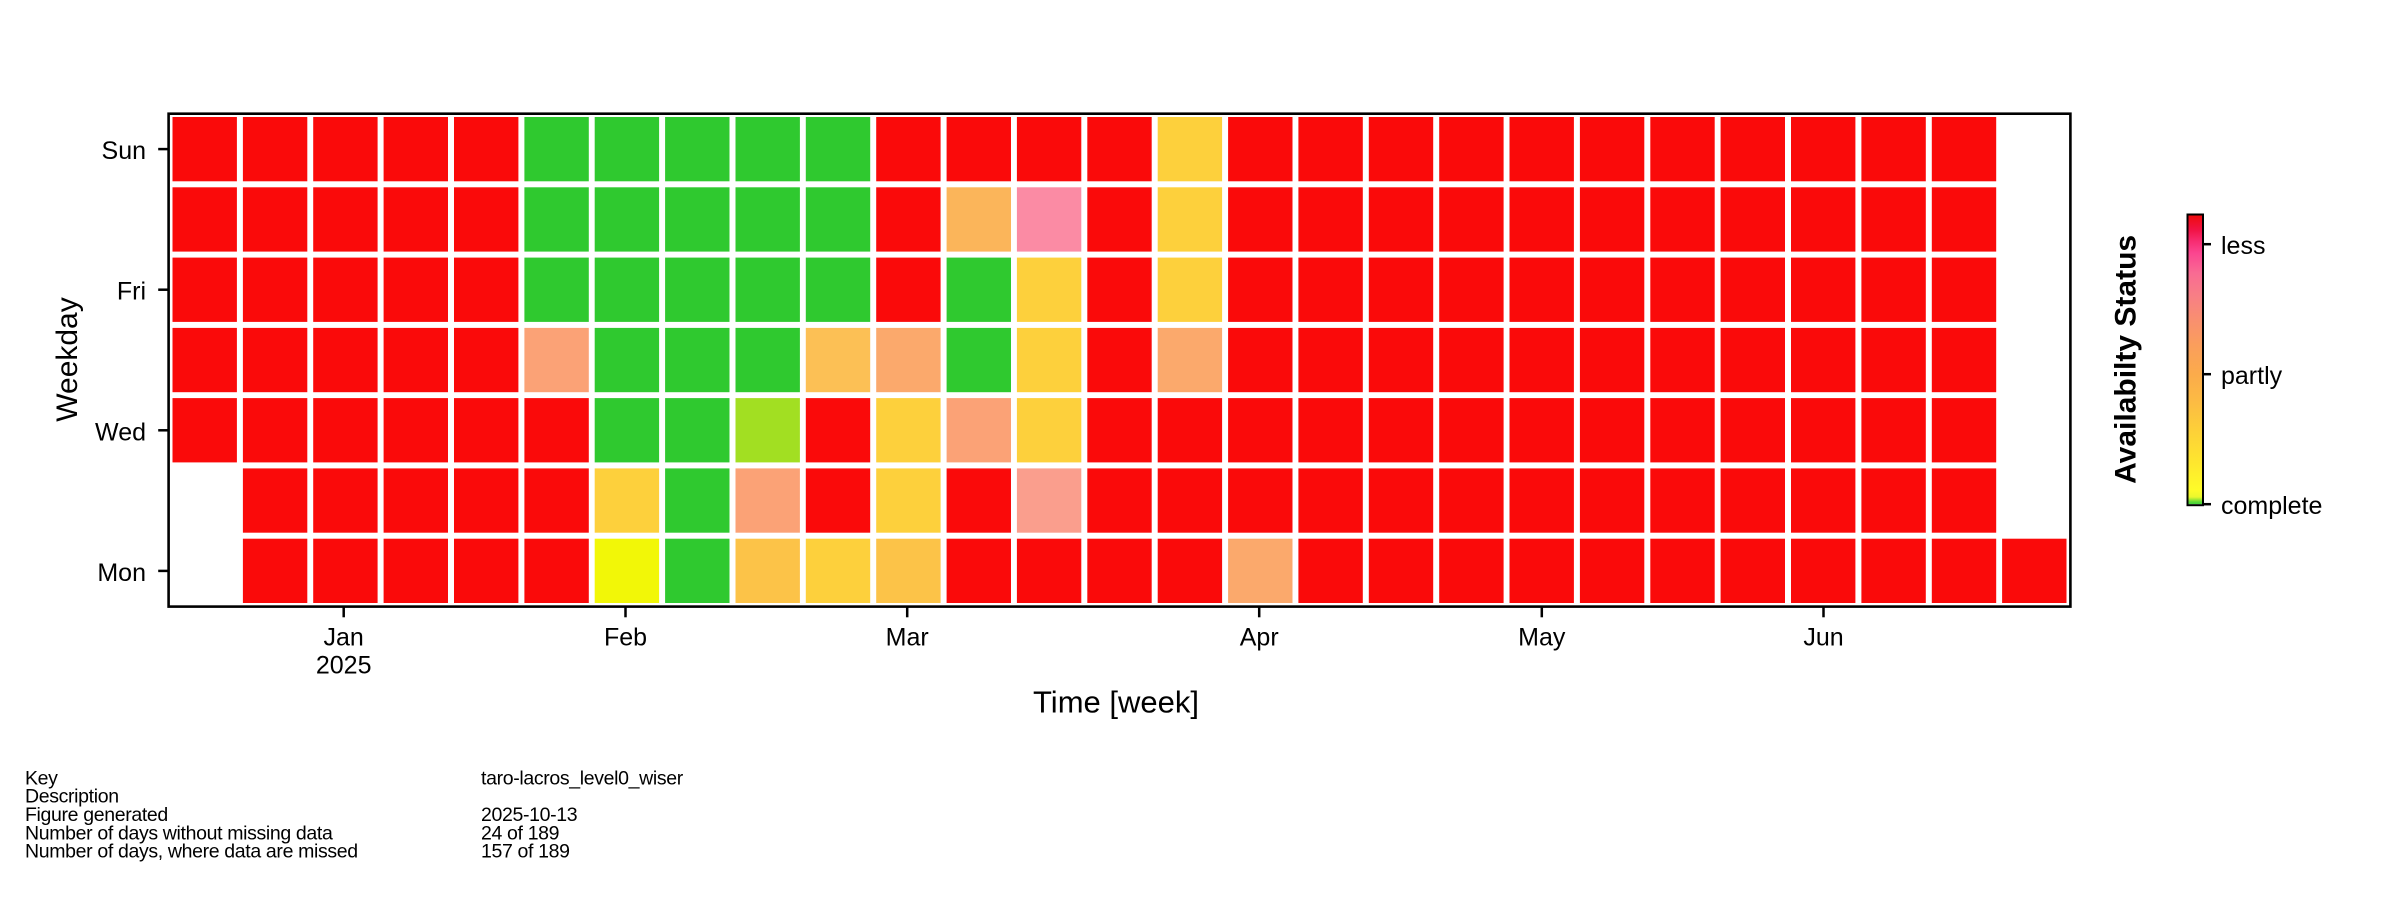  What do you see at coordinates (191, 852) in the screenshot?
I see `svg-text:Number of days, where data are: Number of days, where data are missed` at bounding box center [191, 852].